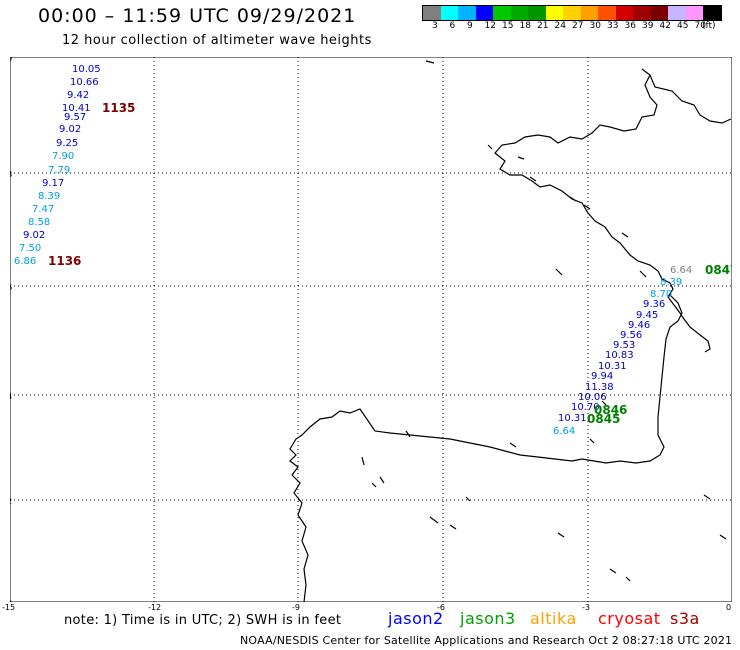 This screenshot has height=650, width=740. Describe the element at coordinates (629, 618) in the screenshot. I see `satellite-cryosat: cryosat` at that location.